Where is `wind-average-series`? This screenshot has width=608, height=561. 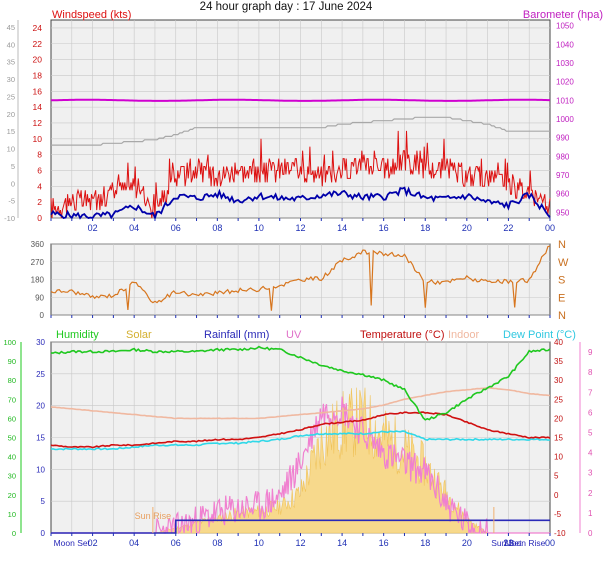 wind-average-series is located at coordinates (300, 203).